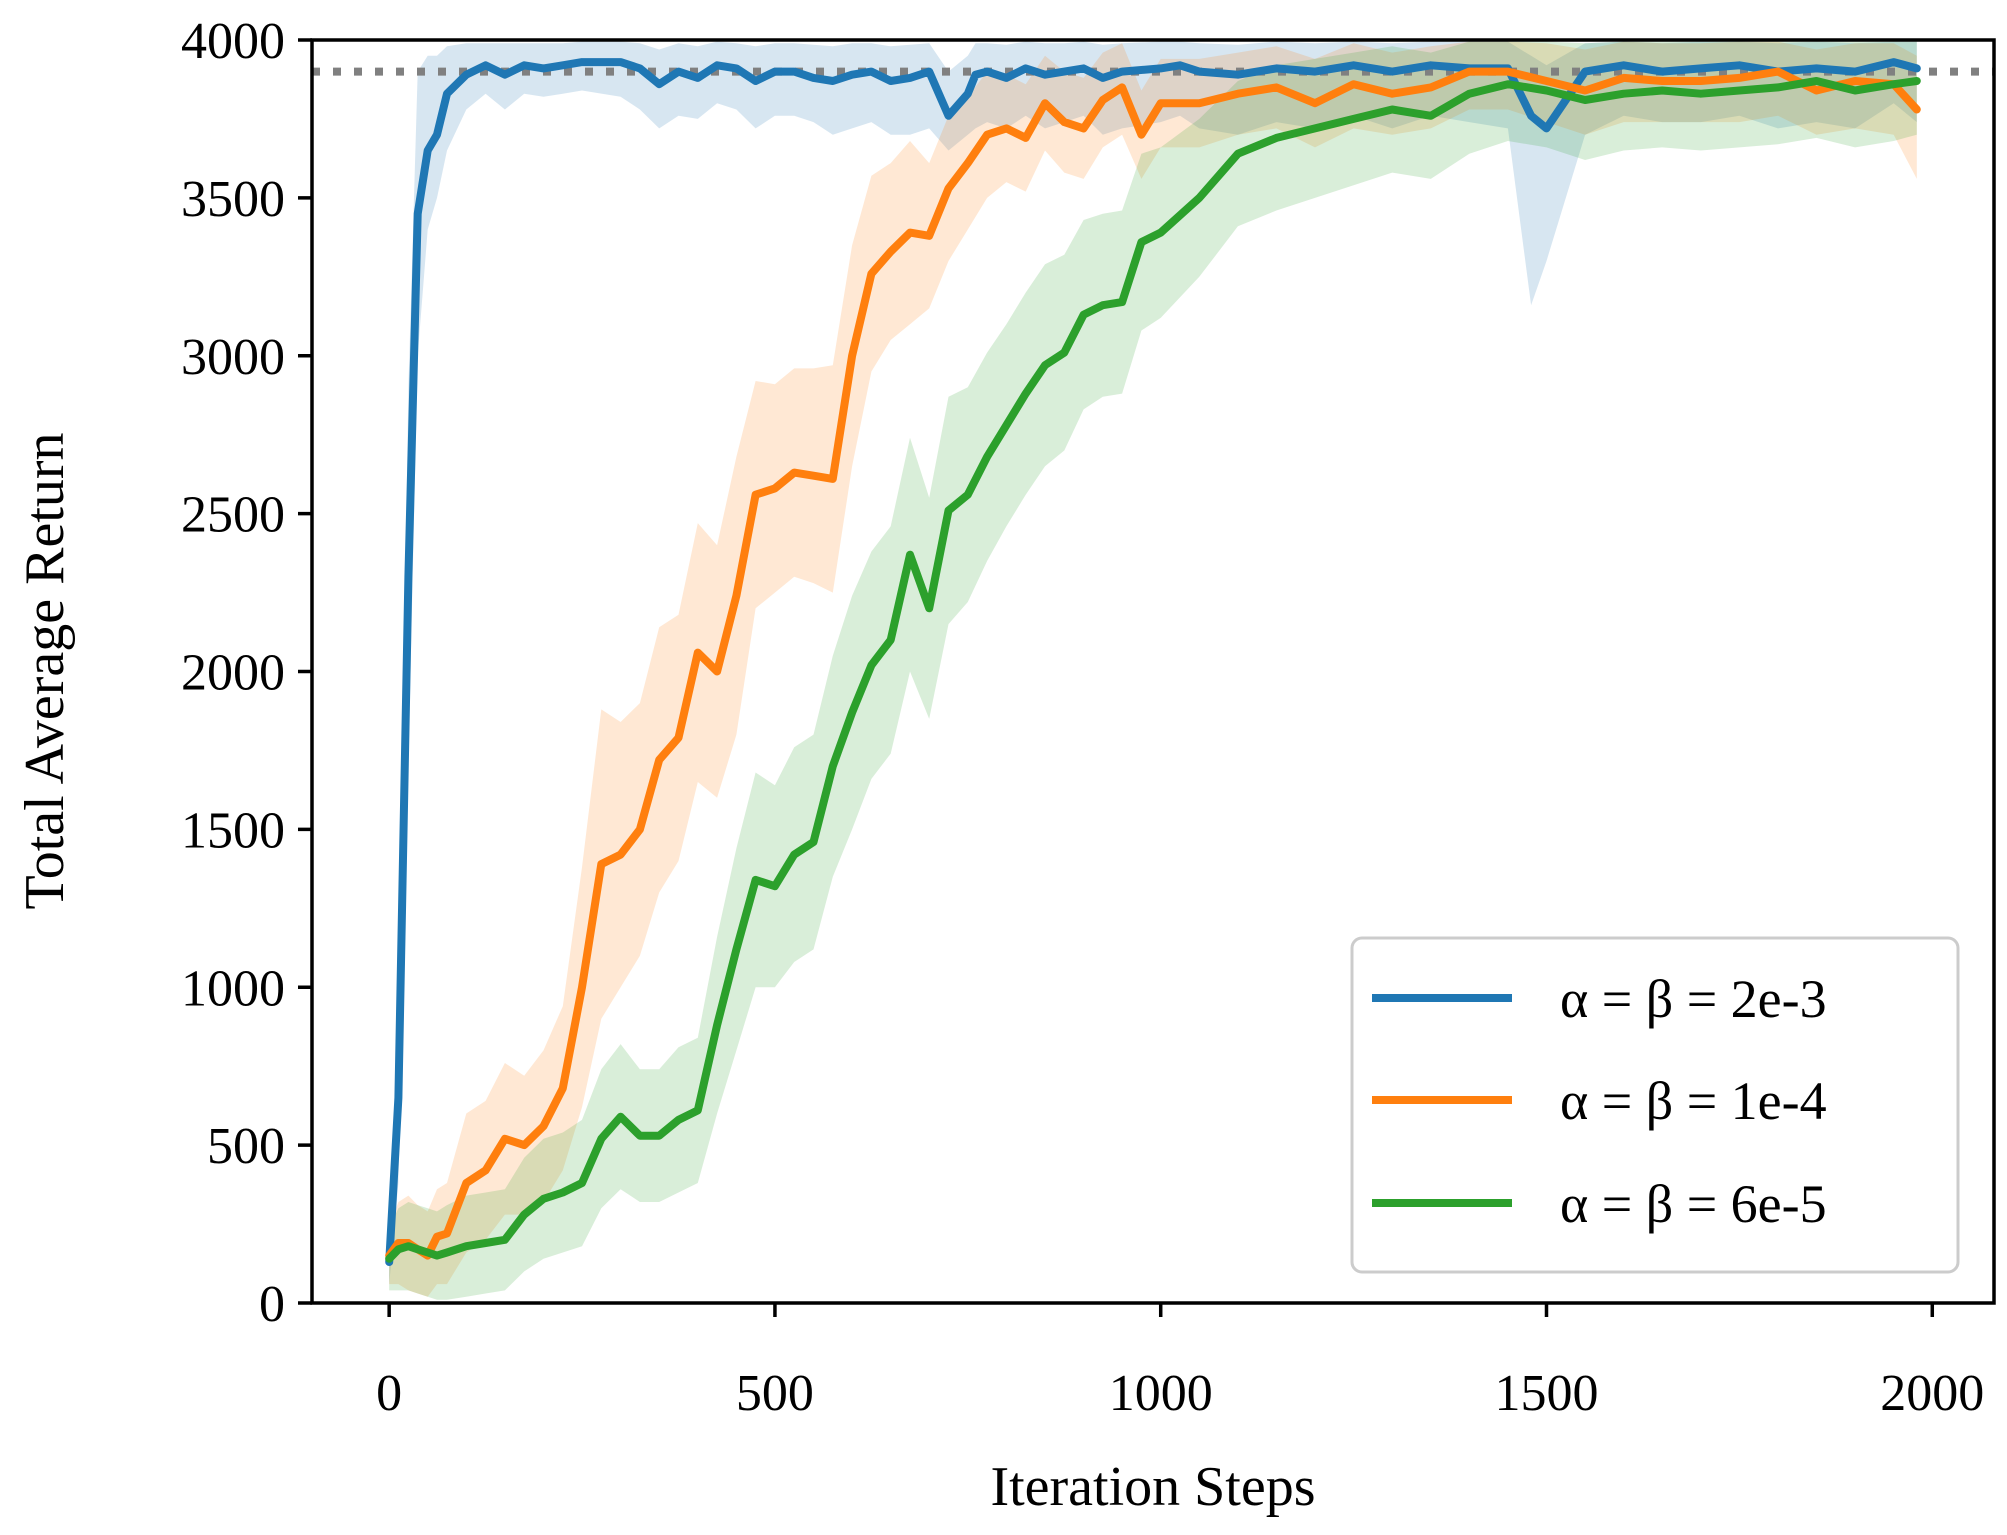  Describe the element at coordinates (1152, 1487) in the screenshot. I see `x-axis-label: Iteration Steps` at that location.